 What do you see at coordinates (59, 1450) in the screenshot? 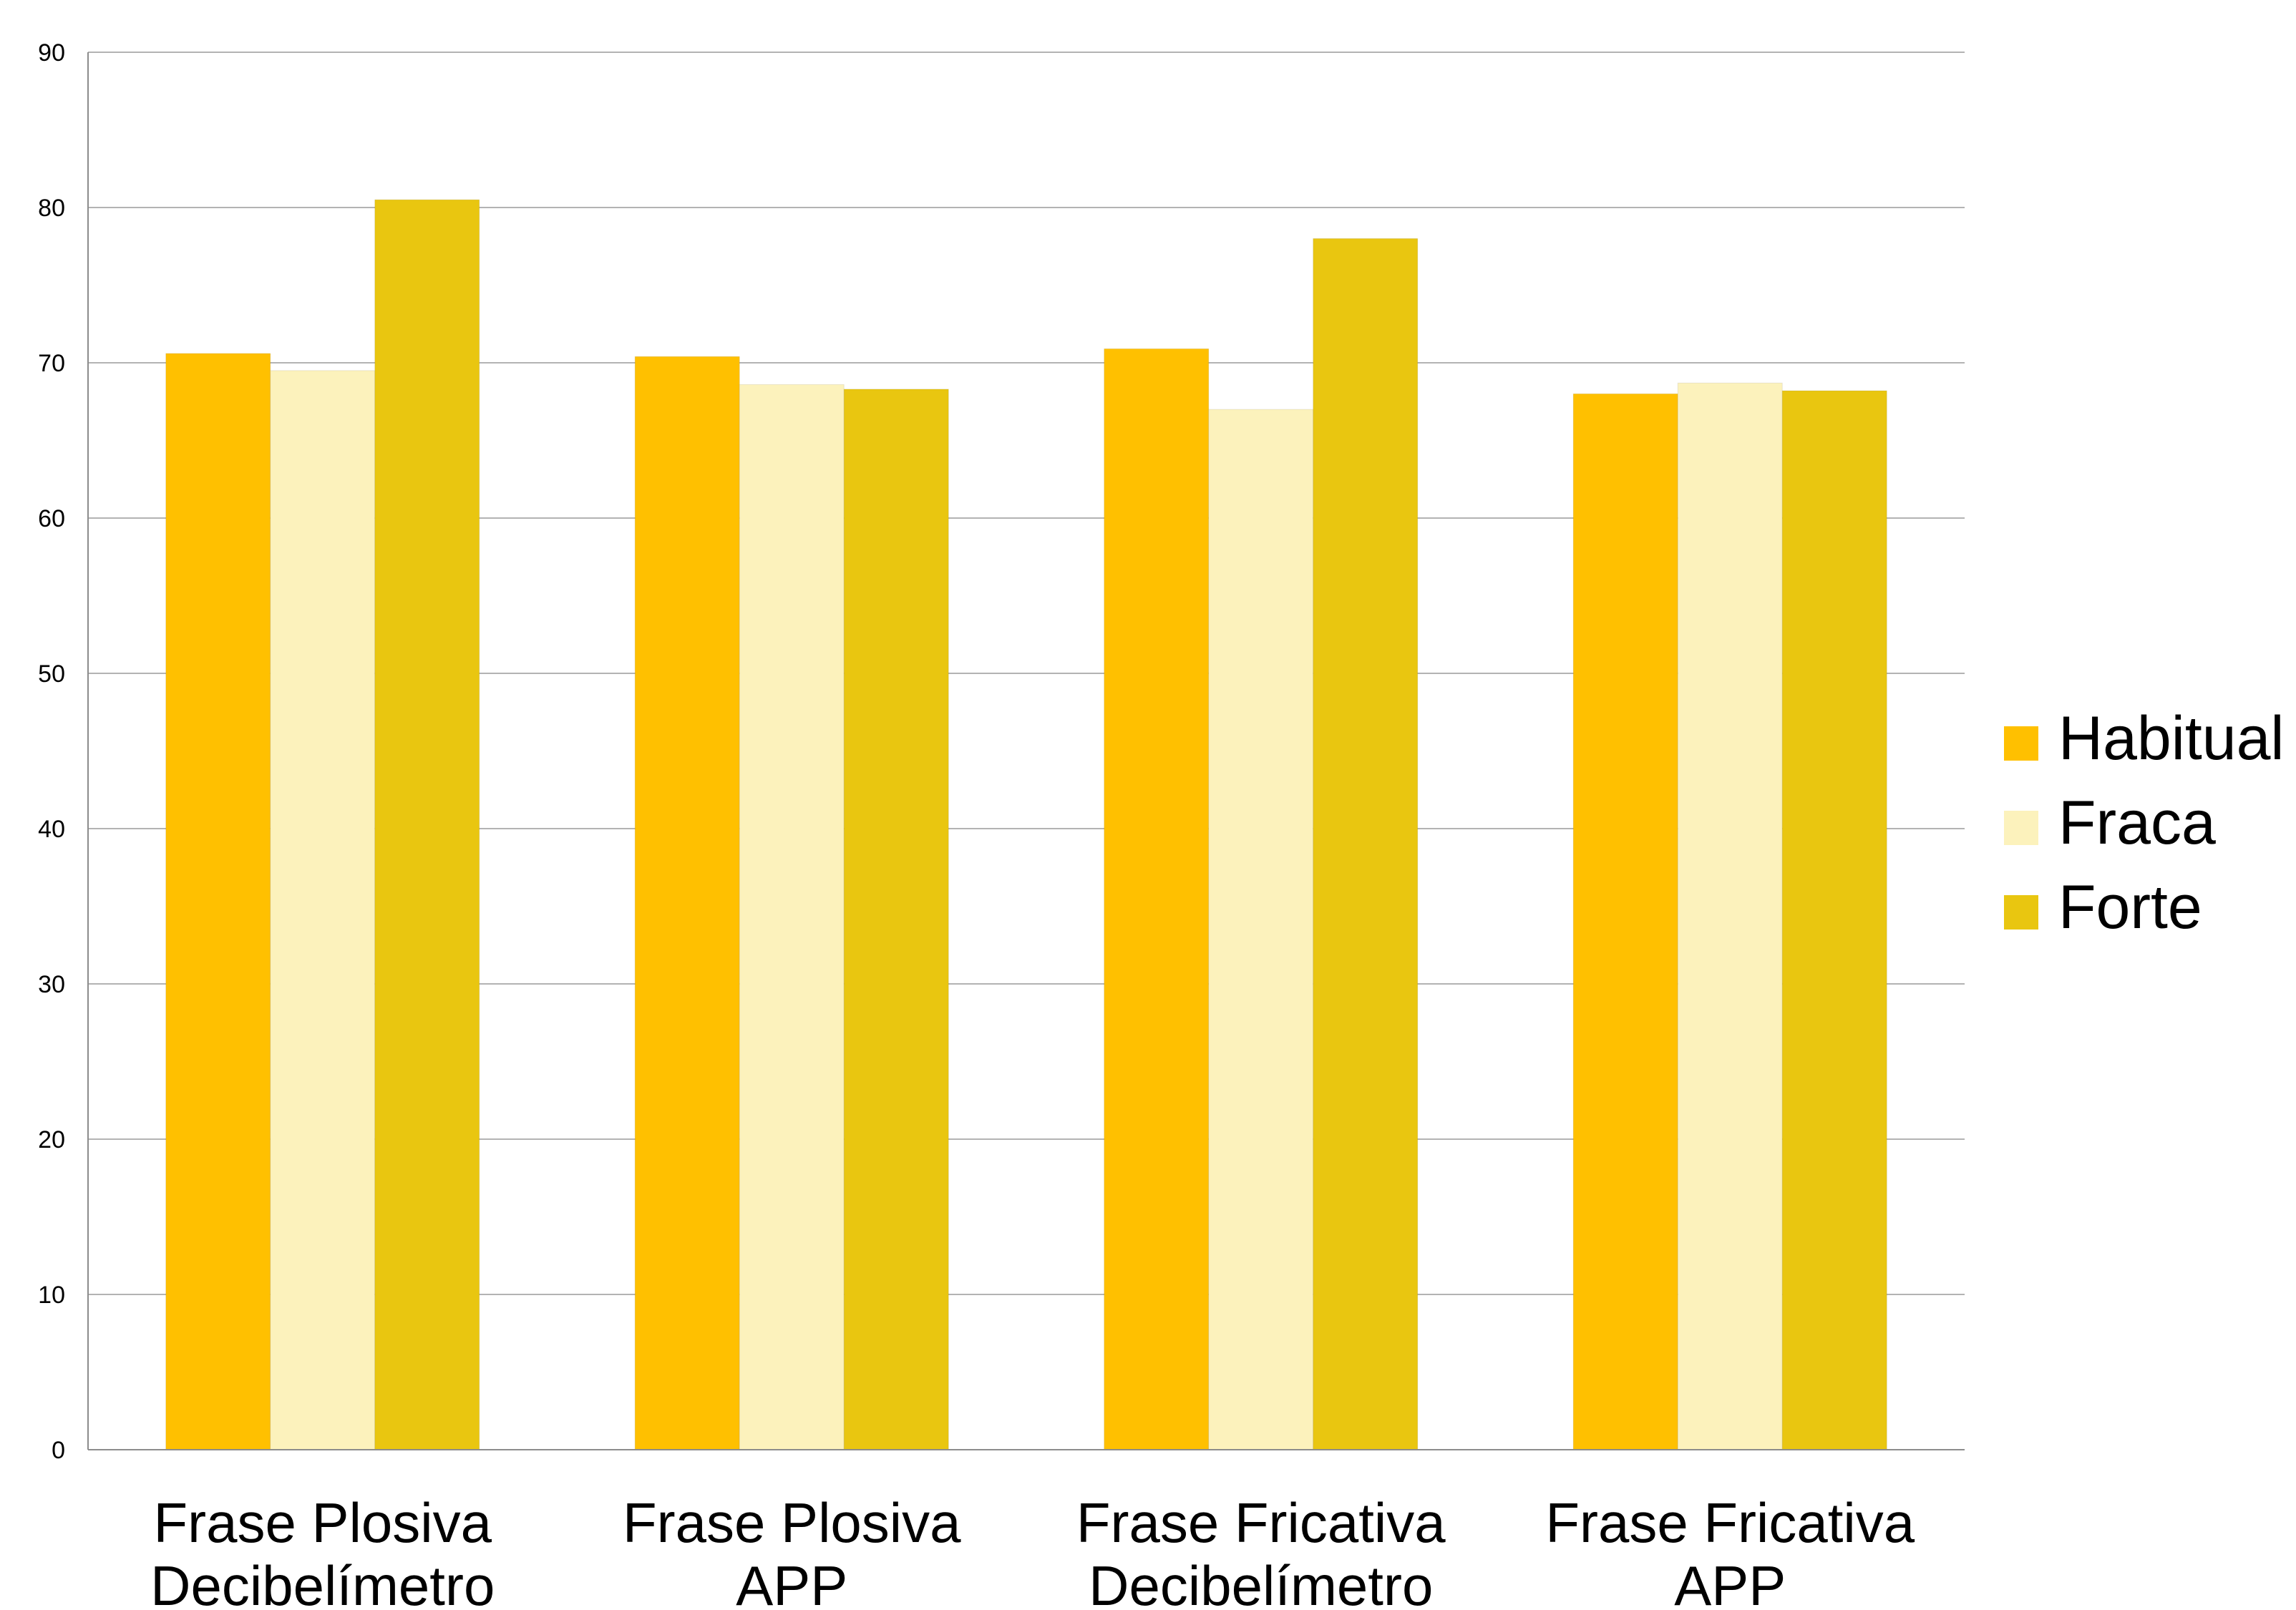
I see `y-tick-label: 0` at bounding box center [59, 1450].